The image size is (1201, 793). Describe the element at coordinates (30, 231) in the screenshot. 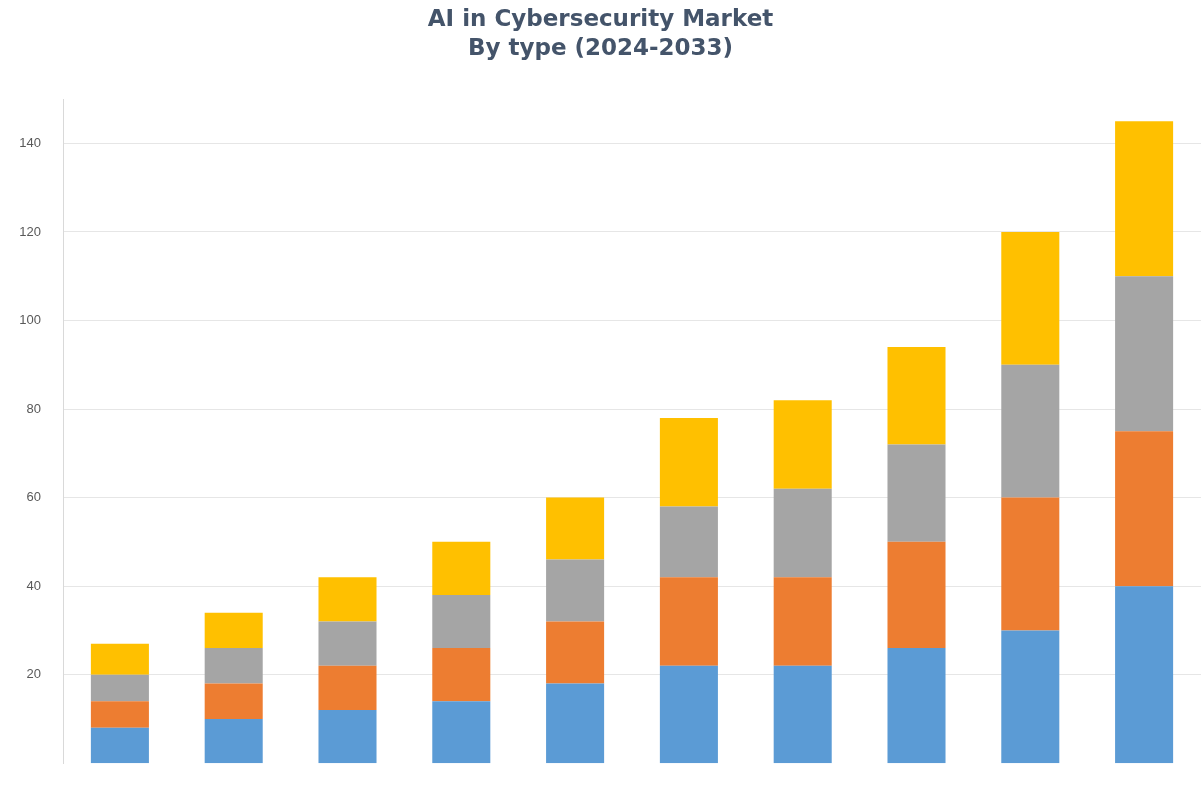

I see `y-tick-label: 120` at that location.